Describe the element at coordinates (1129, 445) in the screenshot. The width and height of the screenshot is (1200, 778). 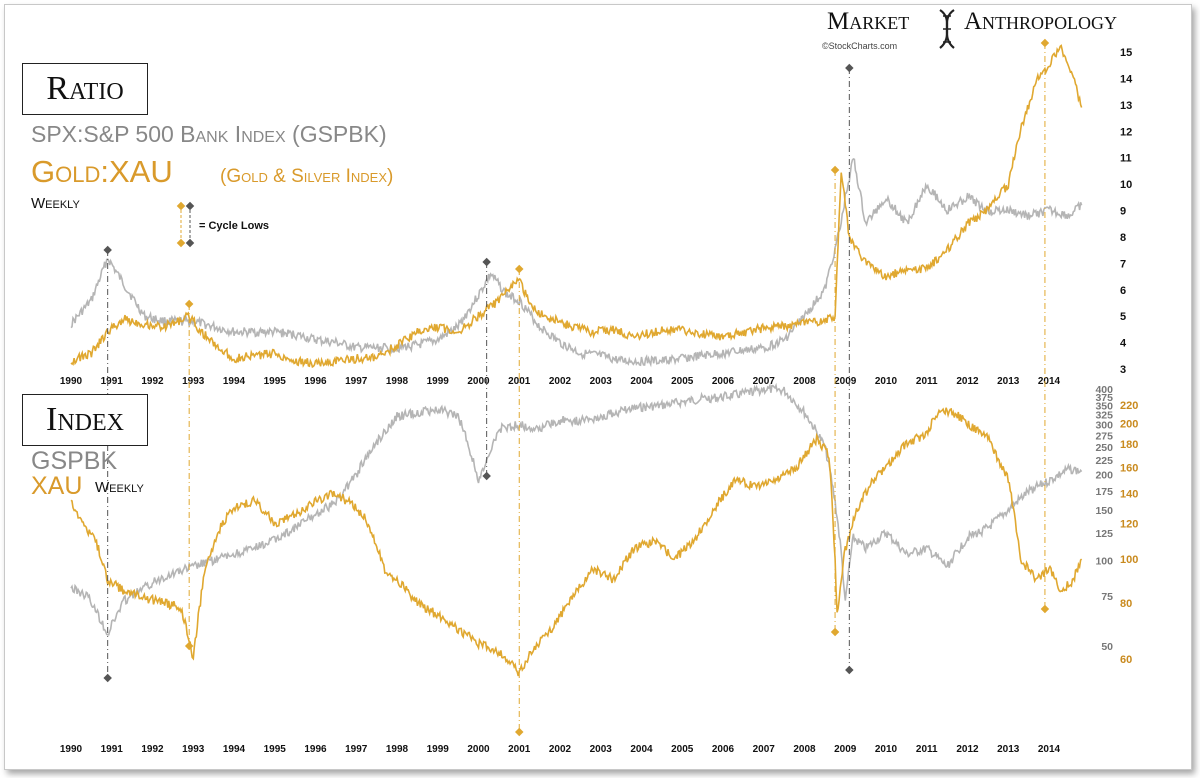
I see `index-gold-y-tick-label: 180` at that location.